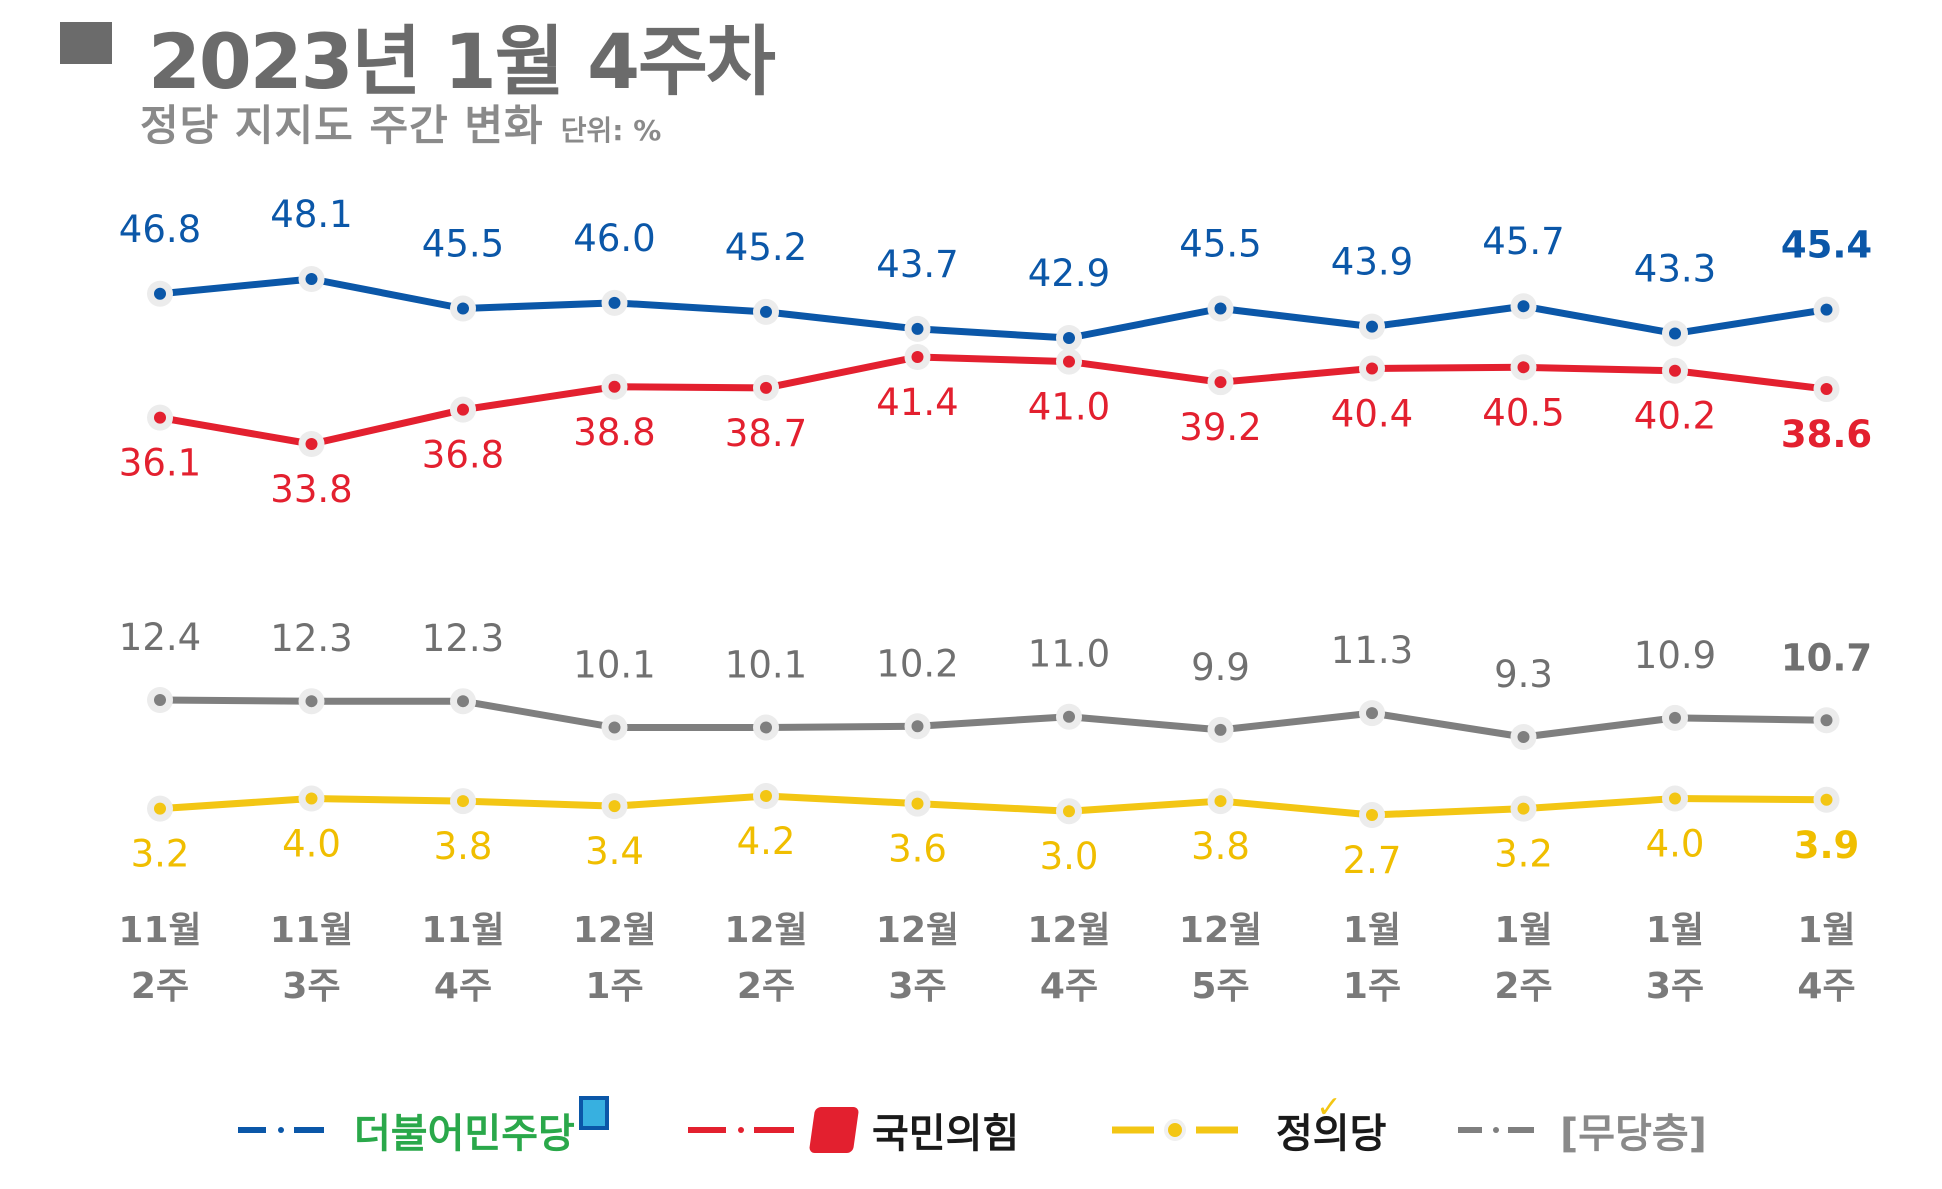 The width and height of the screenshot is (1942, 1189). I want to click on unit-label: 단위: %, so click(611, 130).